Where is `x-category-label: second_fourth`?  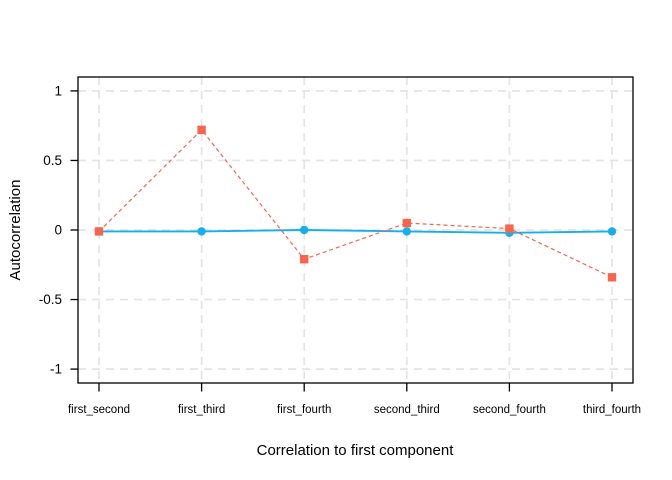 x-category-label: second_fourth is located at coordinates (509, 410).